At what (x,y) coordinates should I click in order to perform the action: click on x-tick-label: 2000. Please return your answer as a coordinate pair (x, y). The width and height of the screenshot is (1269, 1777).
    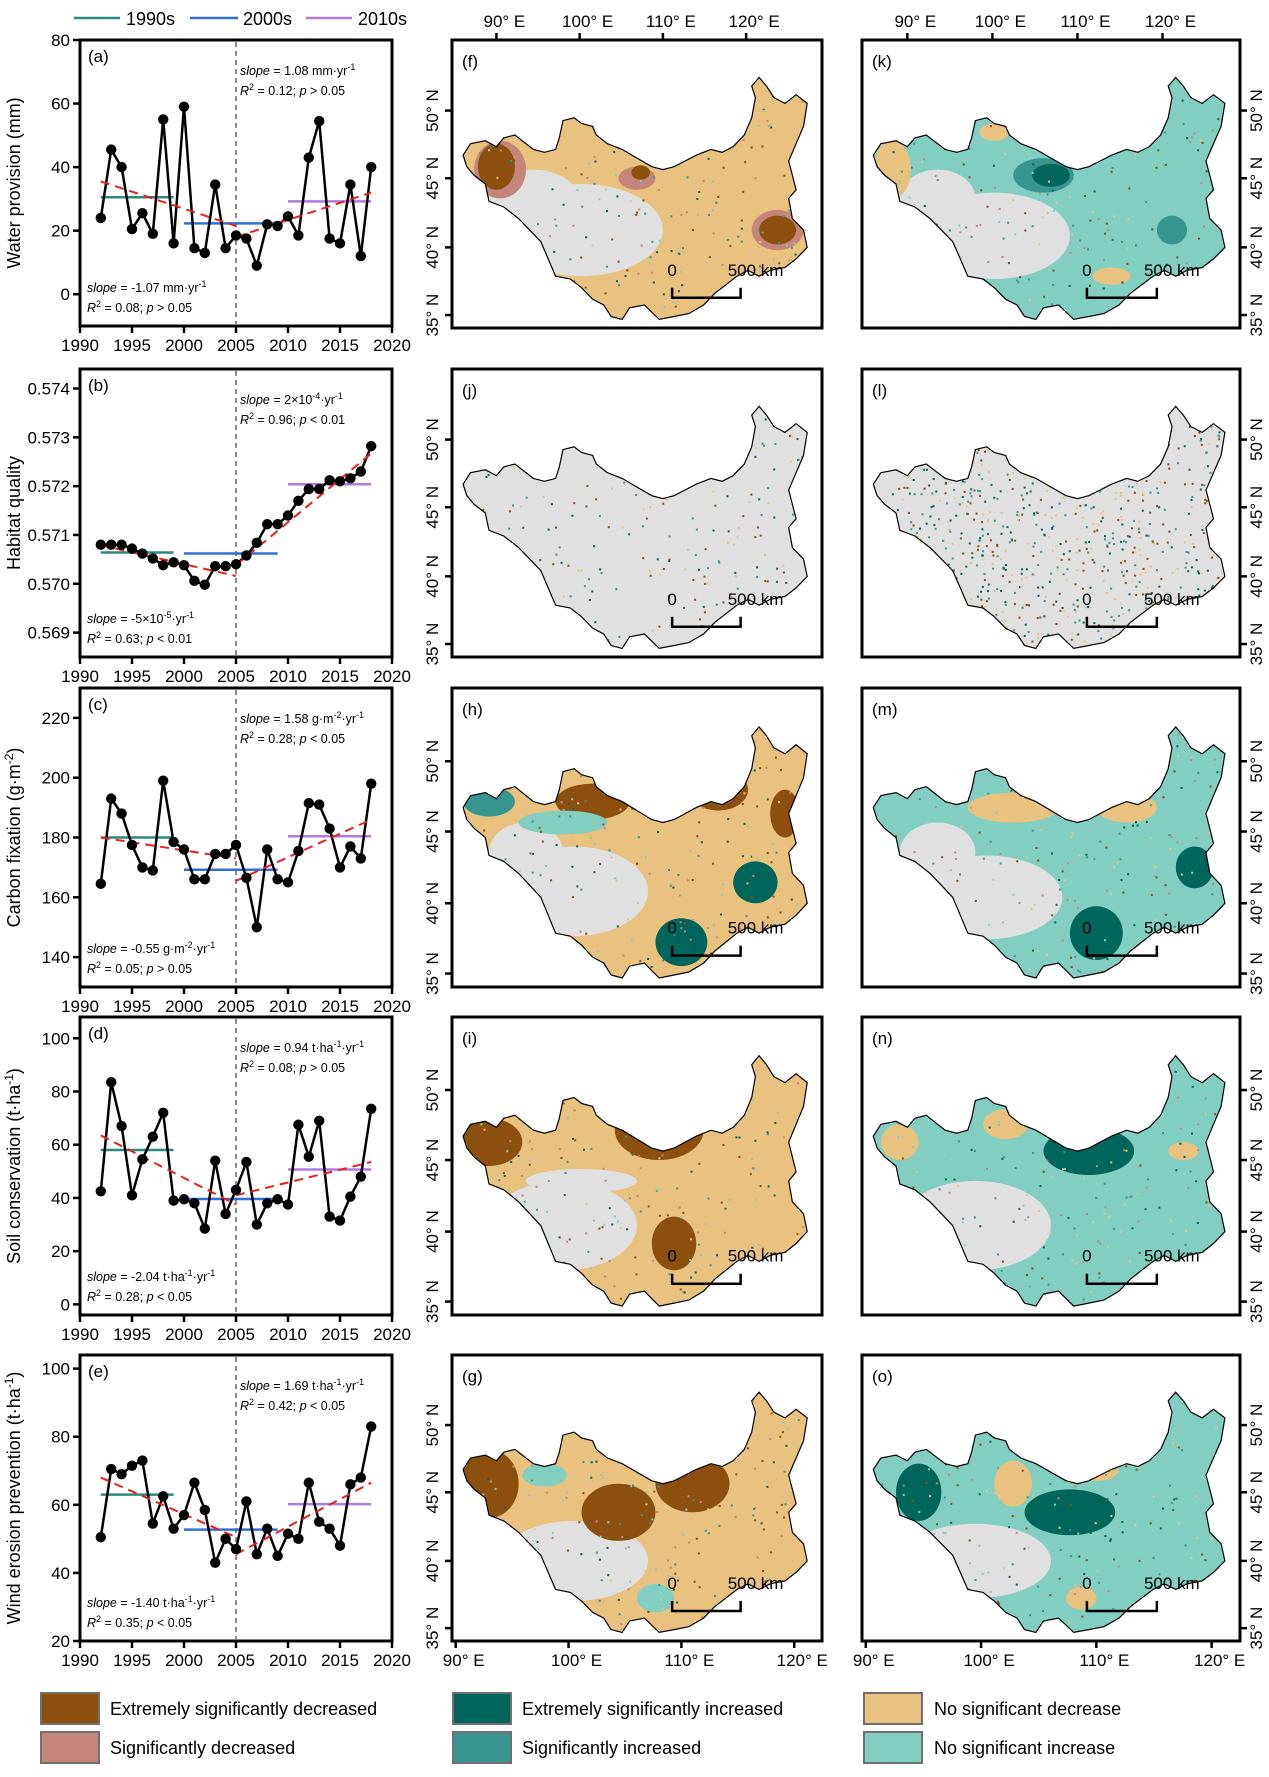
    Looking at the image, I should click on (184, 345).